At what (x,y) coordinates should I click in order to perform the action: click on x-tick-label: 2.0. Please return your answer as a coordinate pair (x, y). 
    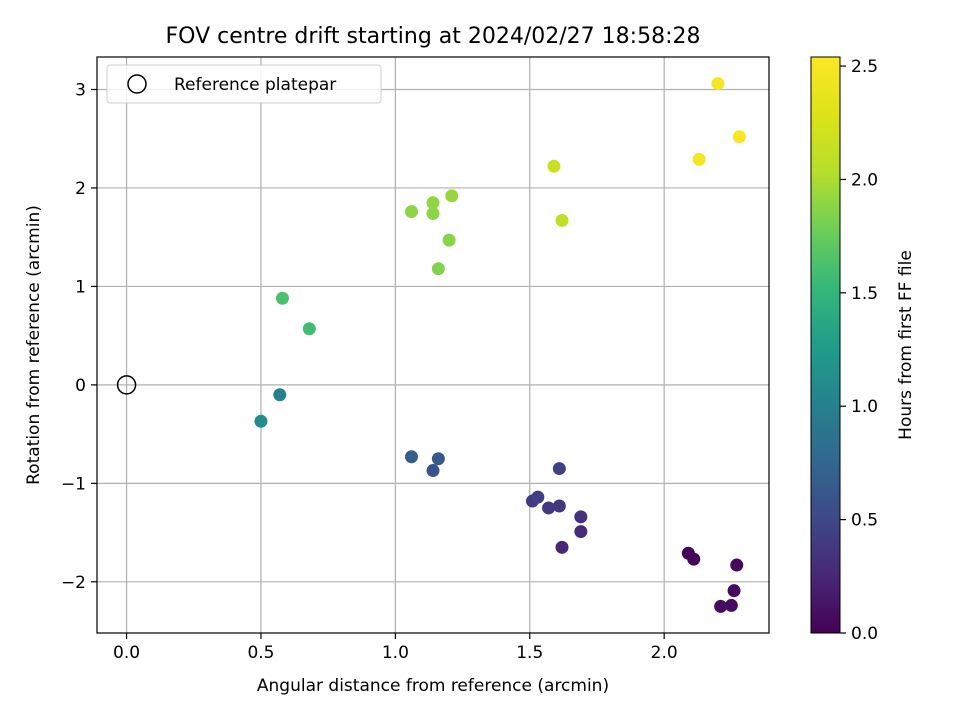
    Looking at the image, I should click on (664, 653).